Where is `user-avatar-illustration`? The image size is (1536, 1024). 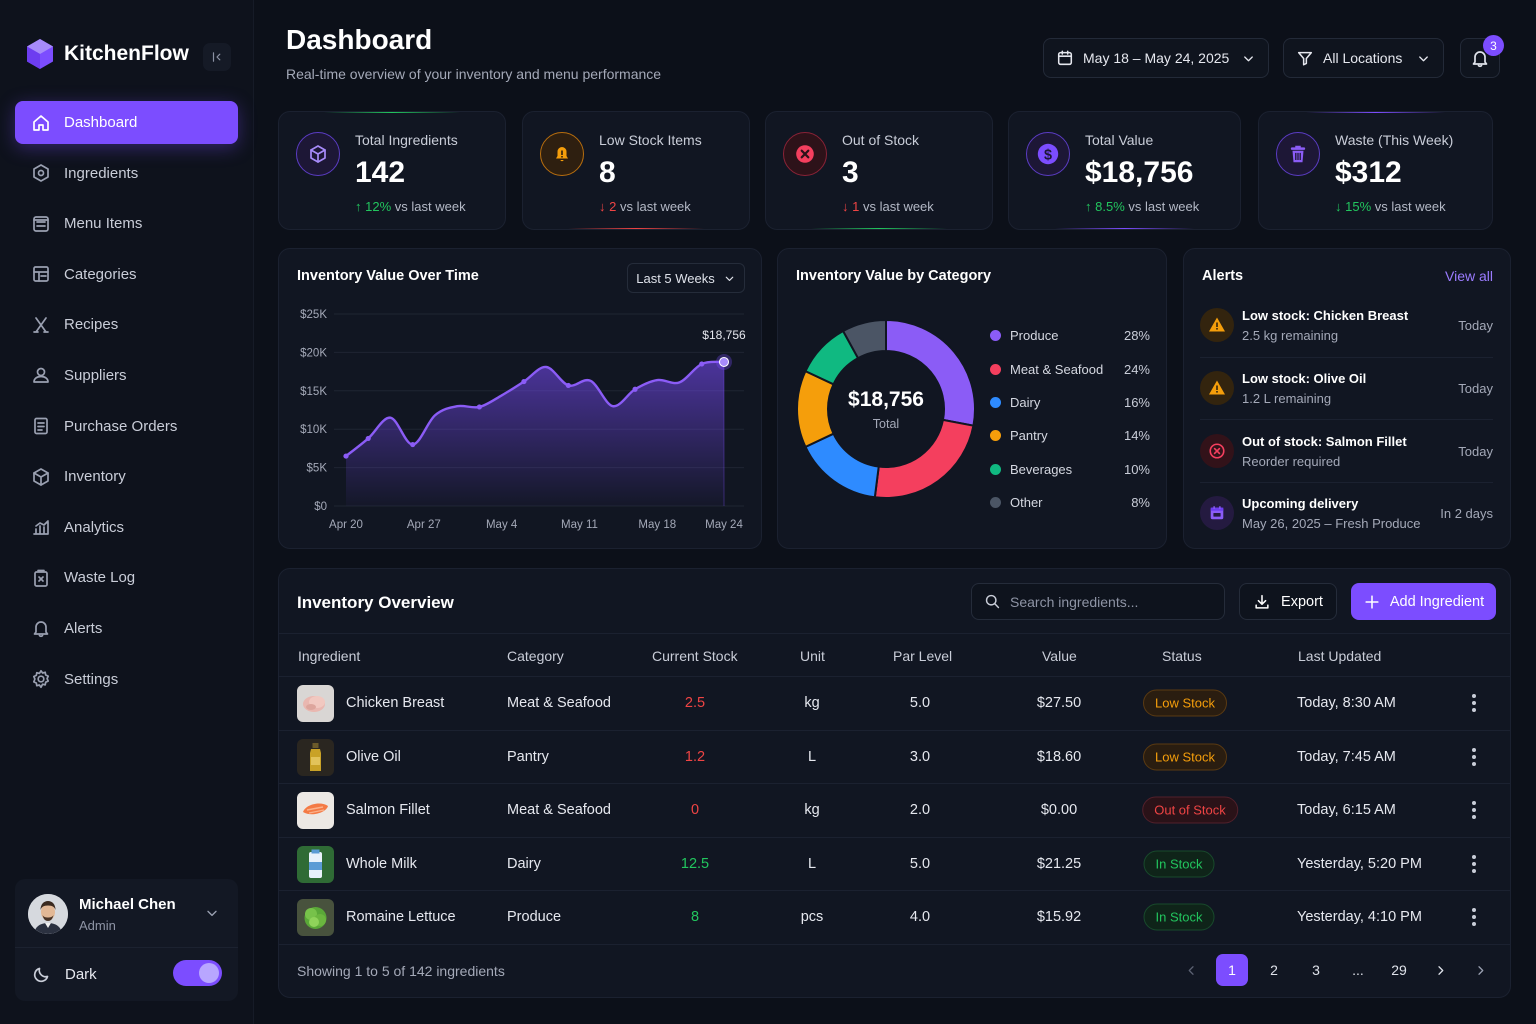 user-avatar-illustration is located at coordinates (48, 914).